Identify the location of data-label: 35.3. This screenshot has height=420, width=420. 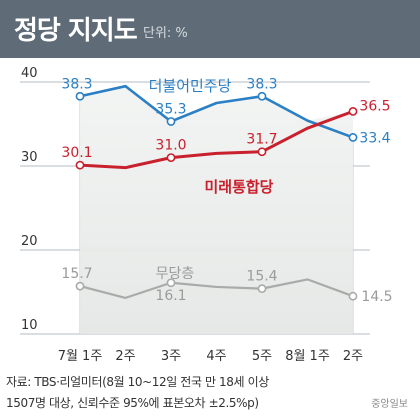
(170, 109).